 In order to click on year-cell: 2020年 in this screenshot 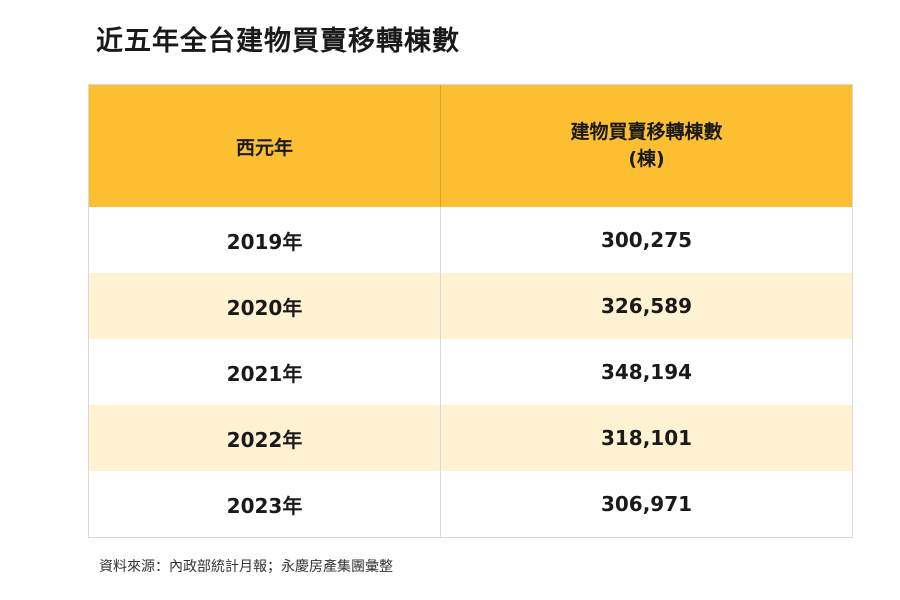, I will do `click(265, 306)`.